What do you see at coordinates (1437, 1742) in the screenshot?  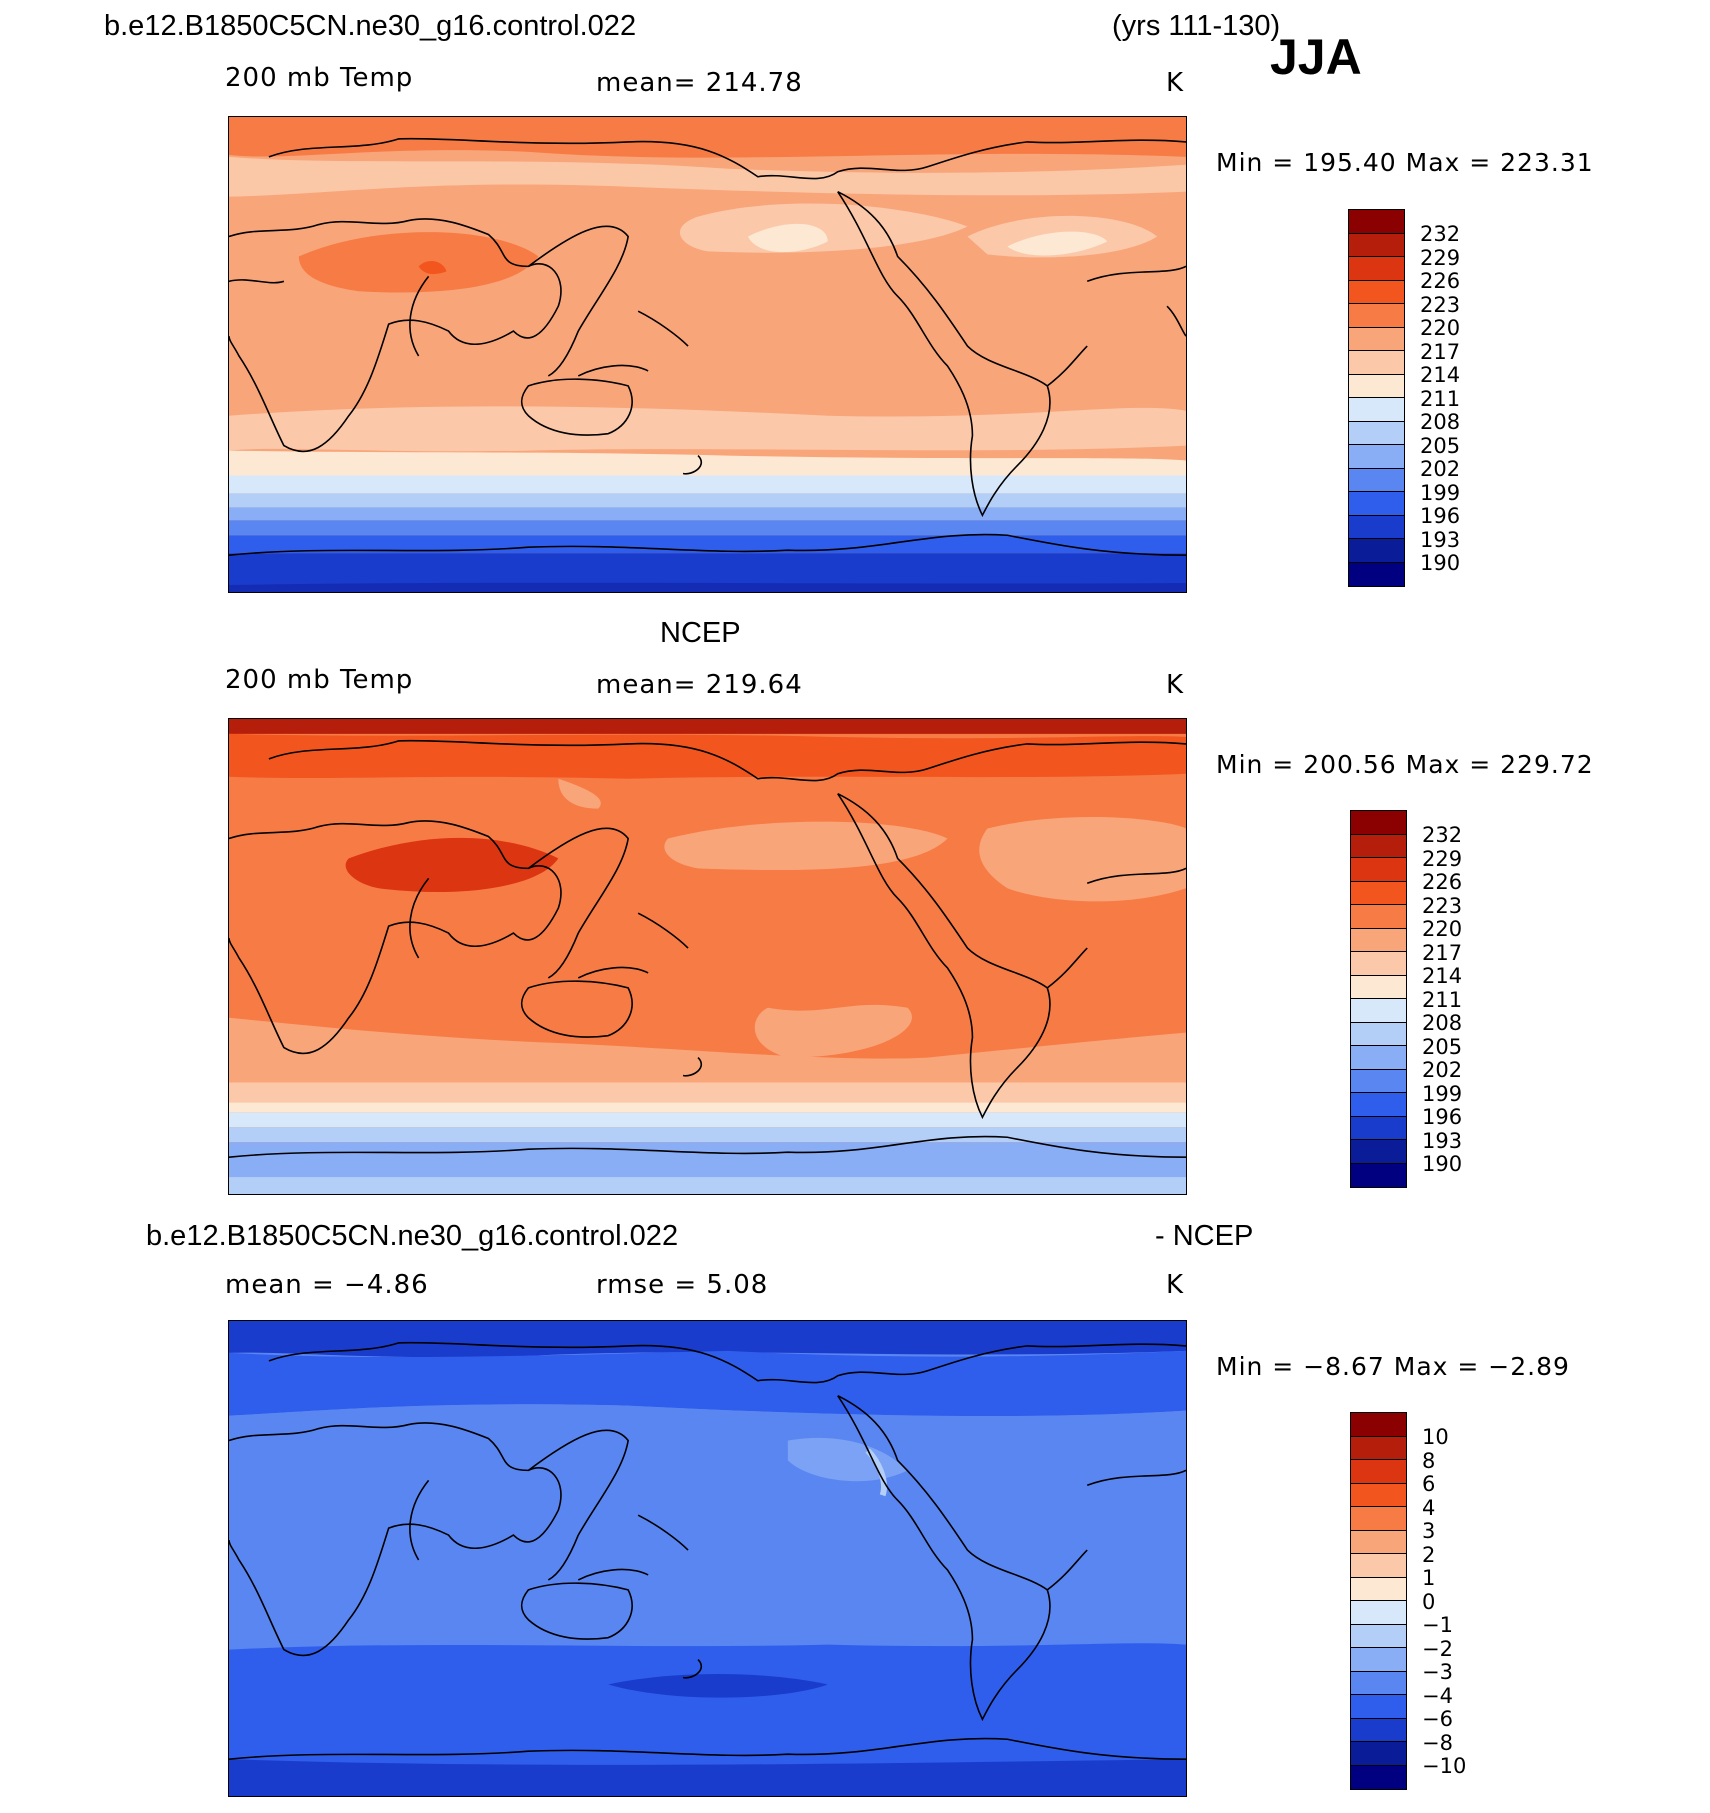 I see `legend-label: −8` at bounding box center [1437, 1742].